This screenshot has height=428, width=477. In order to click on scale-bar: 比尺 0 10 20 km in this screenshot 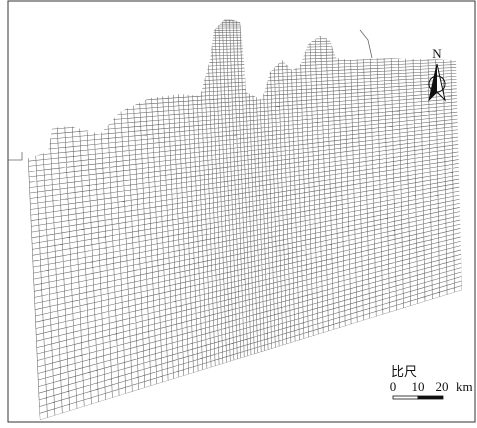, I will do `click(431, 382)`.